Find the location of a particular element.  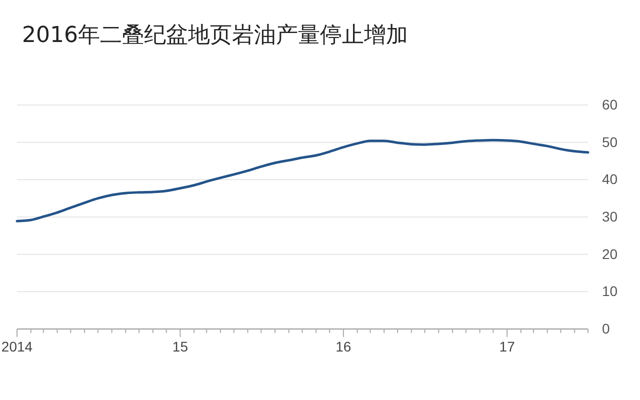

x-tick-label: 15 is located at coordinates (180, 346).